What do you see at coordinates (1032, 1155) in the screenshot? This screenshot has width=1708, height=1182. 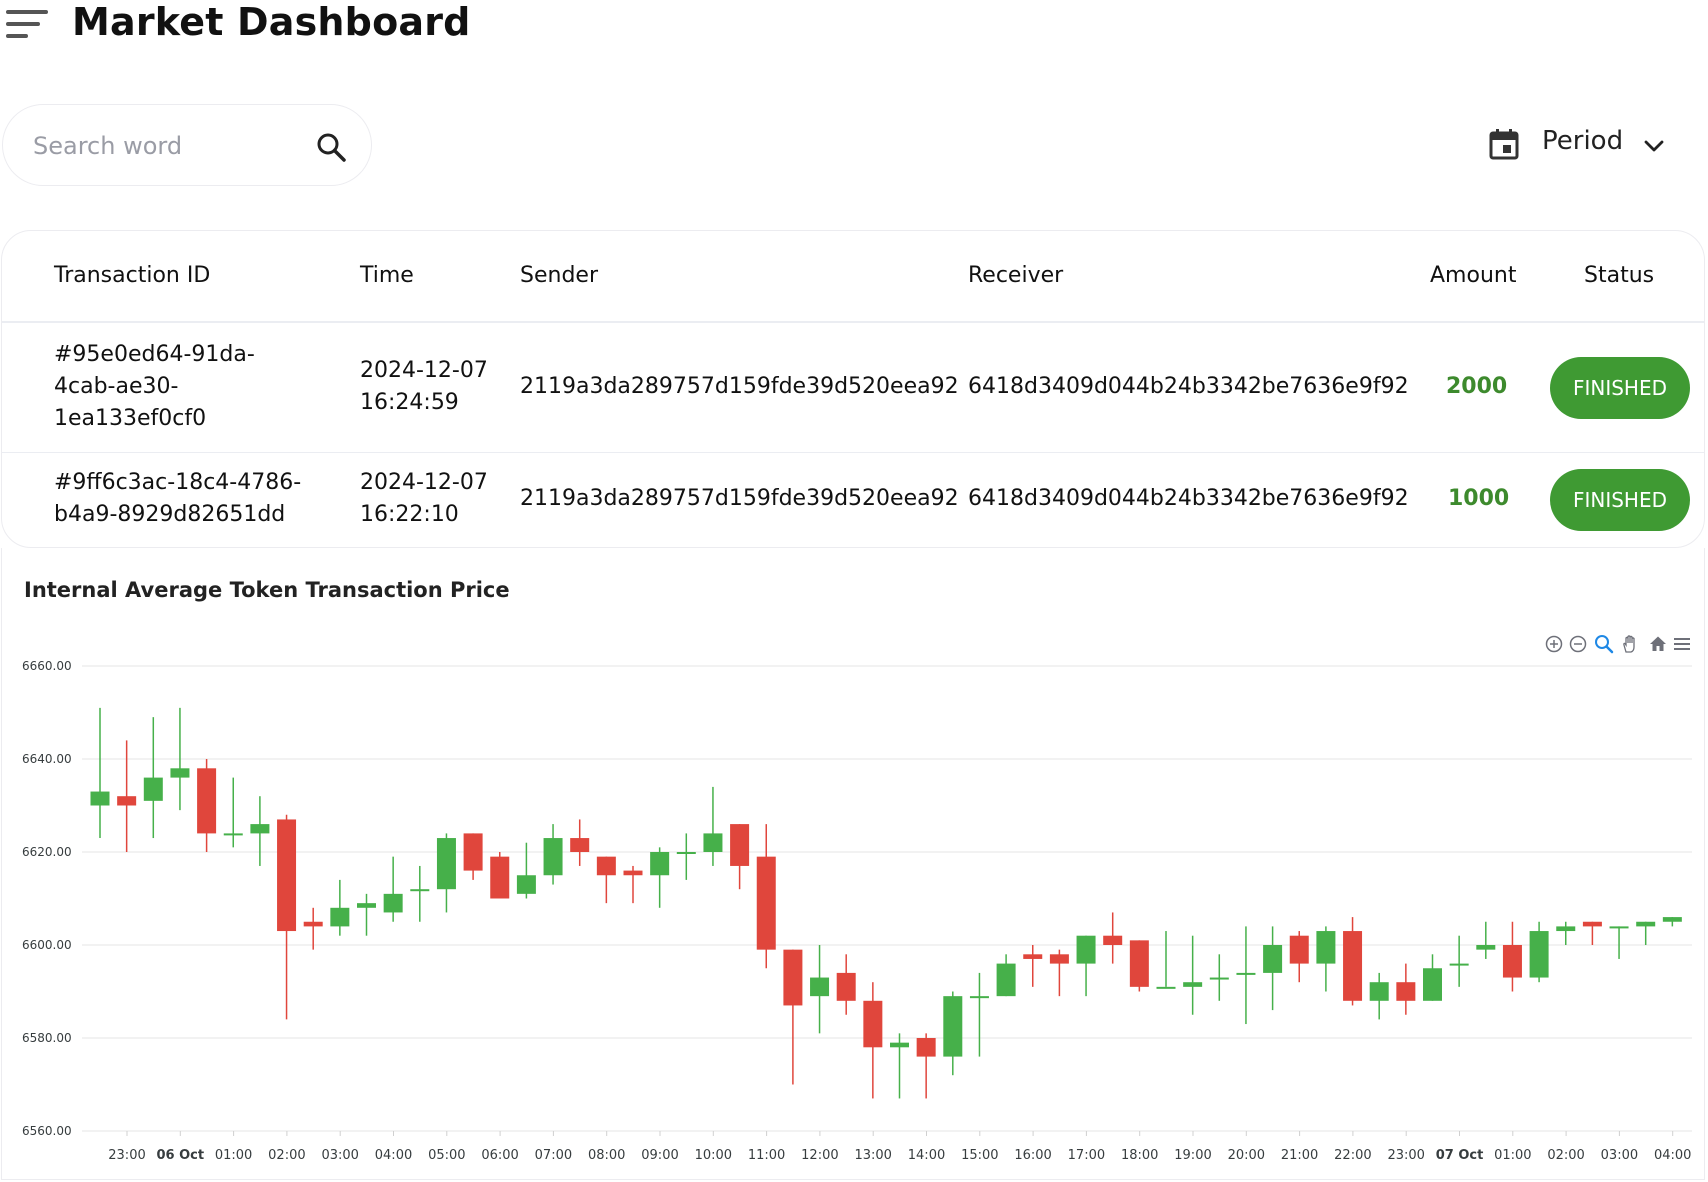 I see `x-tick-label: 16:00` at bounding box center [1032, 1155].